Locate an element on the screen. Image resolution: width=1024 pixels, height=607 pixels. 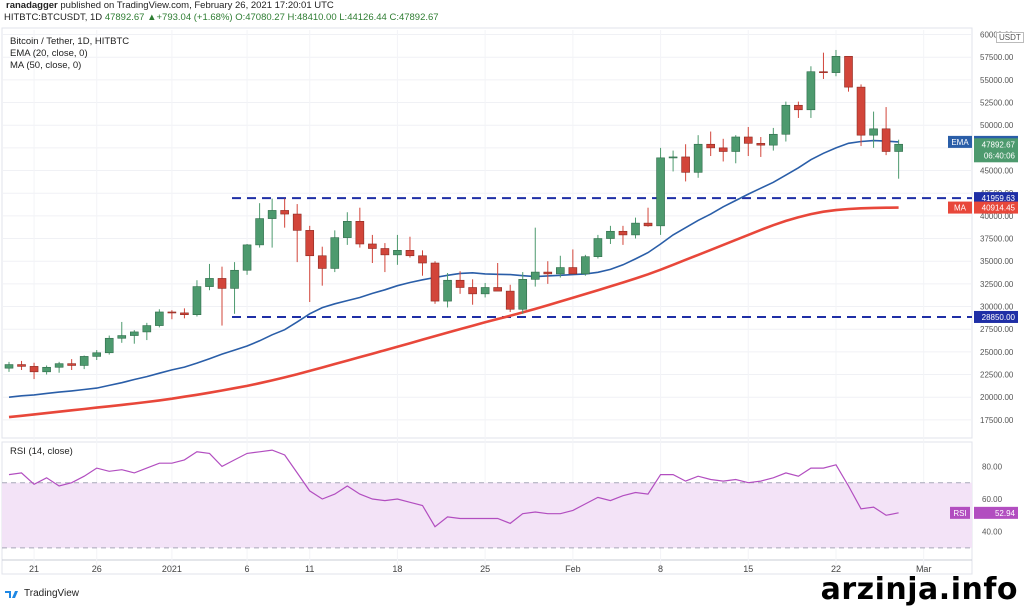
close-price-bg is located at coordinates (996, 150).